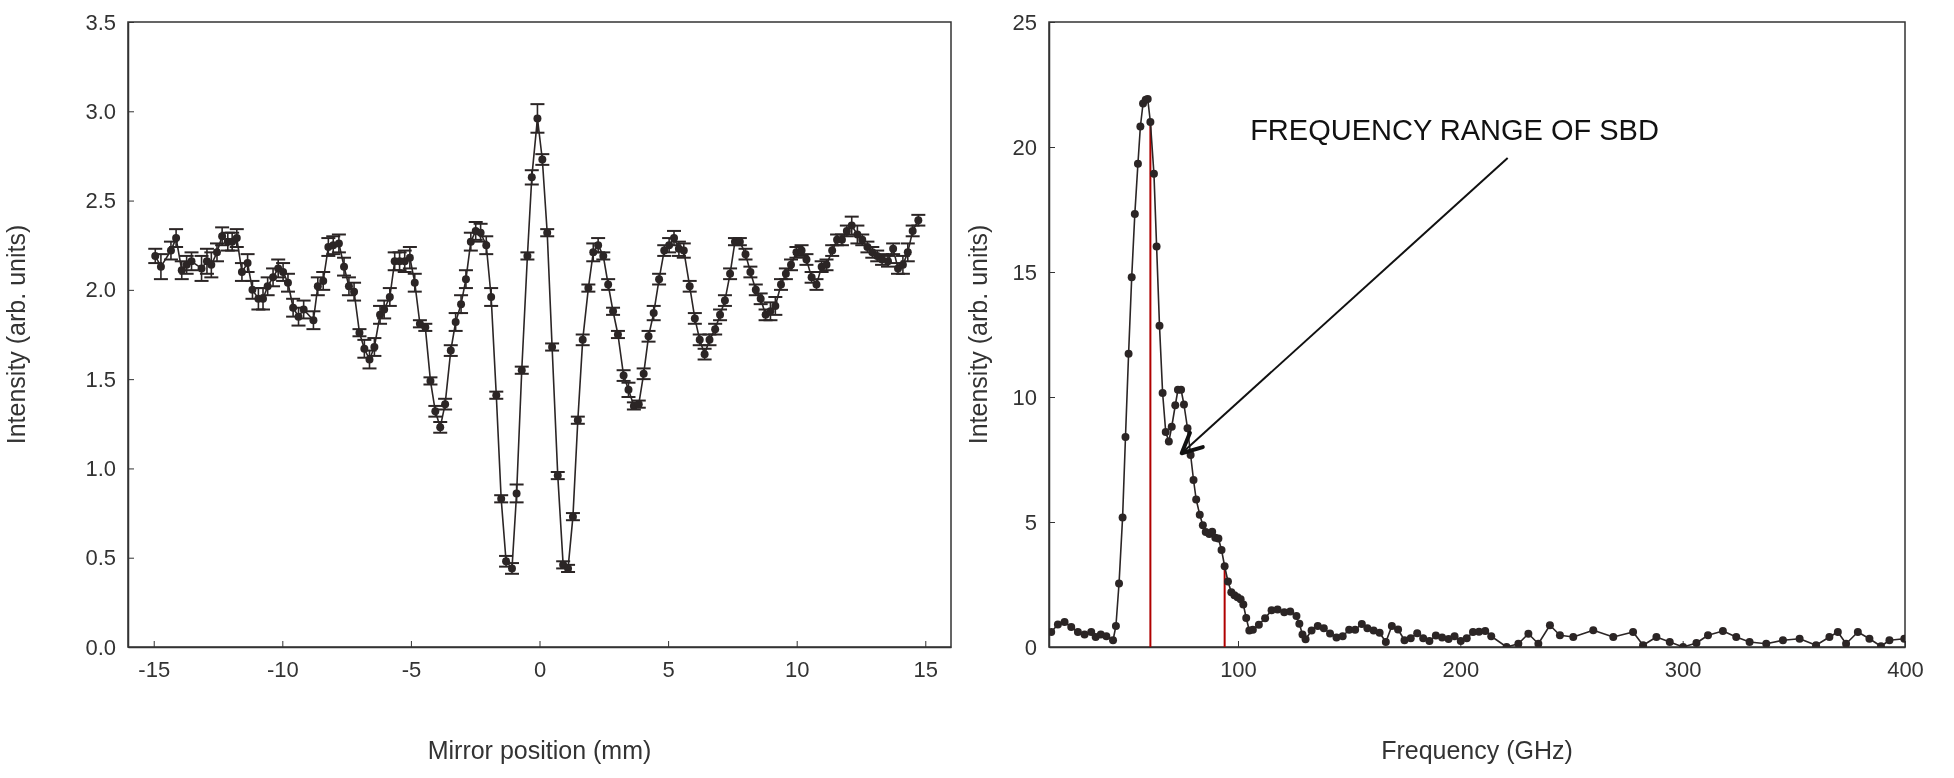 Image resolution: width=1954 pixels, height=778 pixels. I want to click on y-tick-label: 5, so click(1030, 522).